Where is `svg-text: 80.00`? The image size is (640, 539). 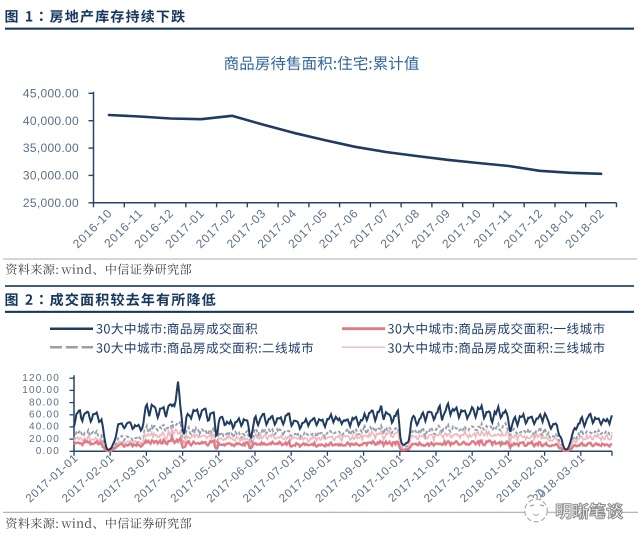 svg-text: 80.00 is located at coordinates (44, 402).